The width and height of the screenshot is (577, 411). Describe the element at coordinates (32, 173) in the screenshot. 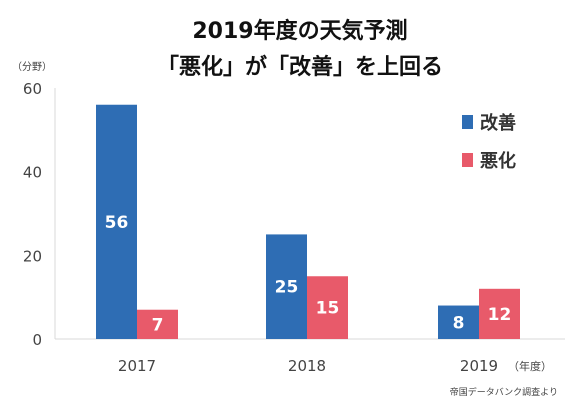

I see `y-tick-label: 40` at that location.